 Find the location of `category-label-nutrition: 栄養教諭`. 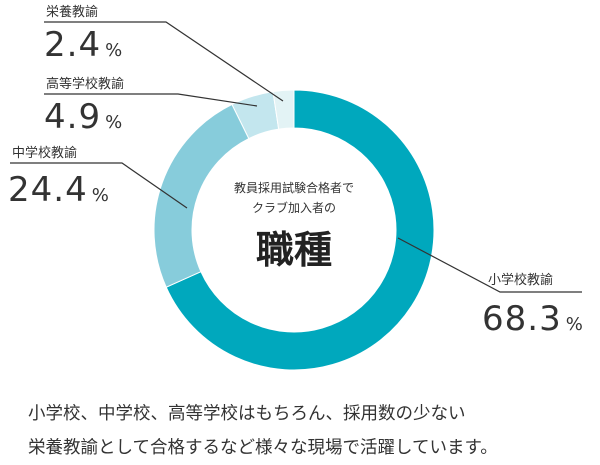

category-label-nutrition: 栄養教諭 is located at coordinates (72, 12).